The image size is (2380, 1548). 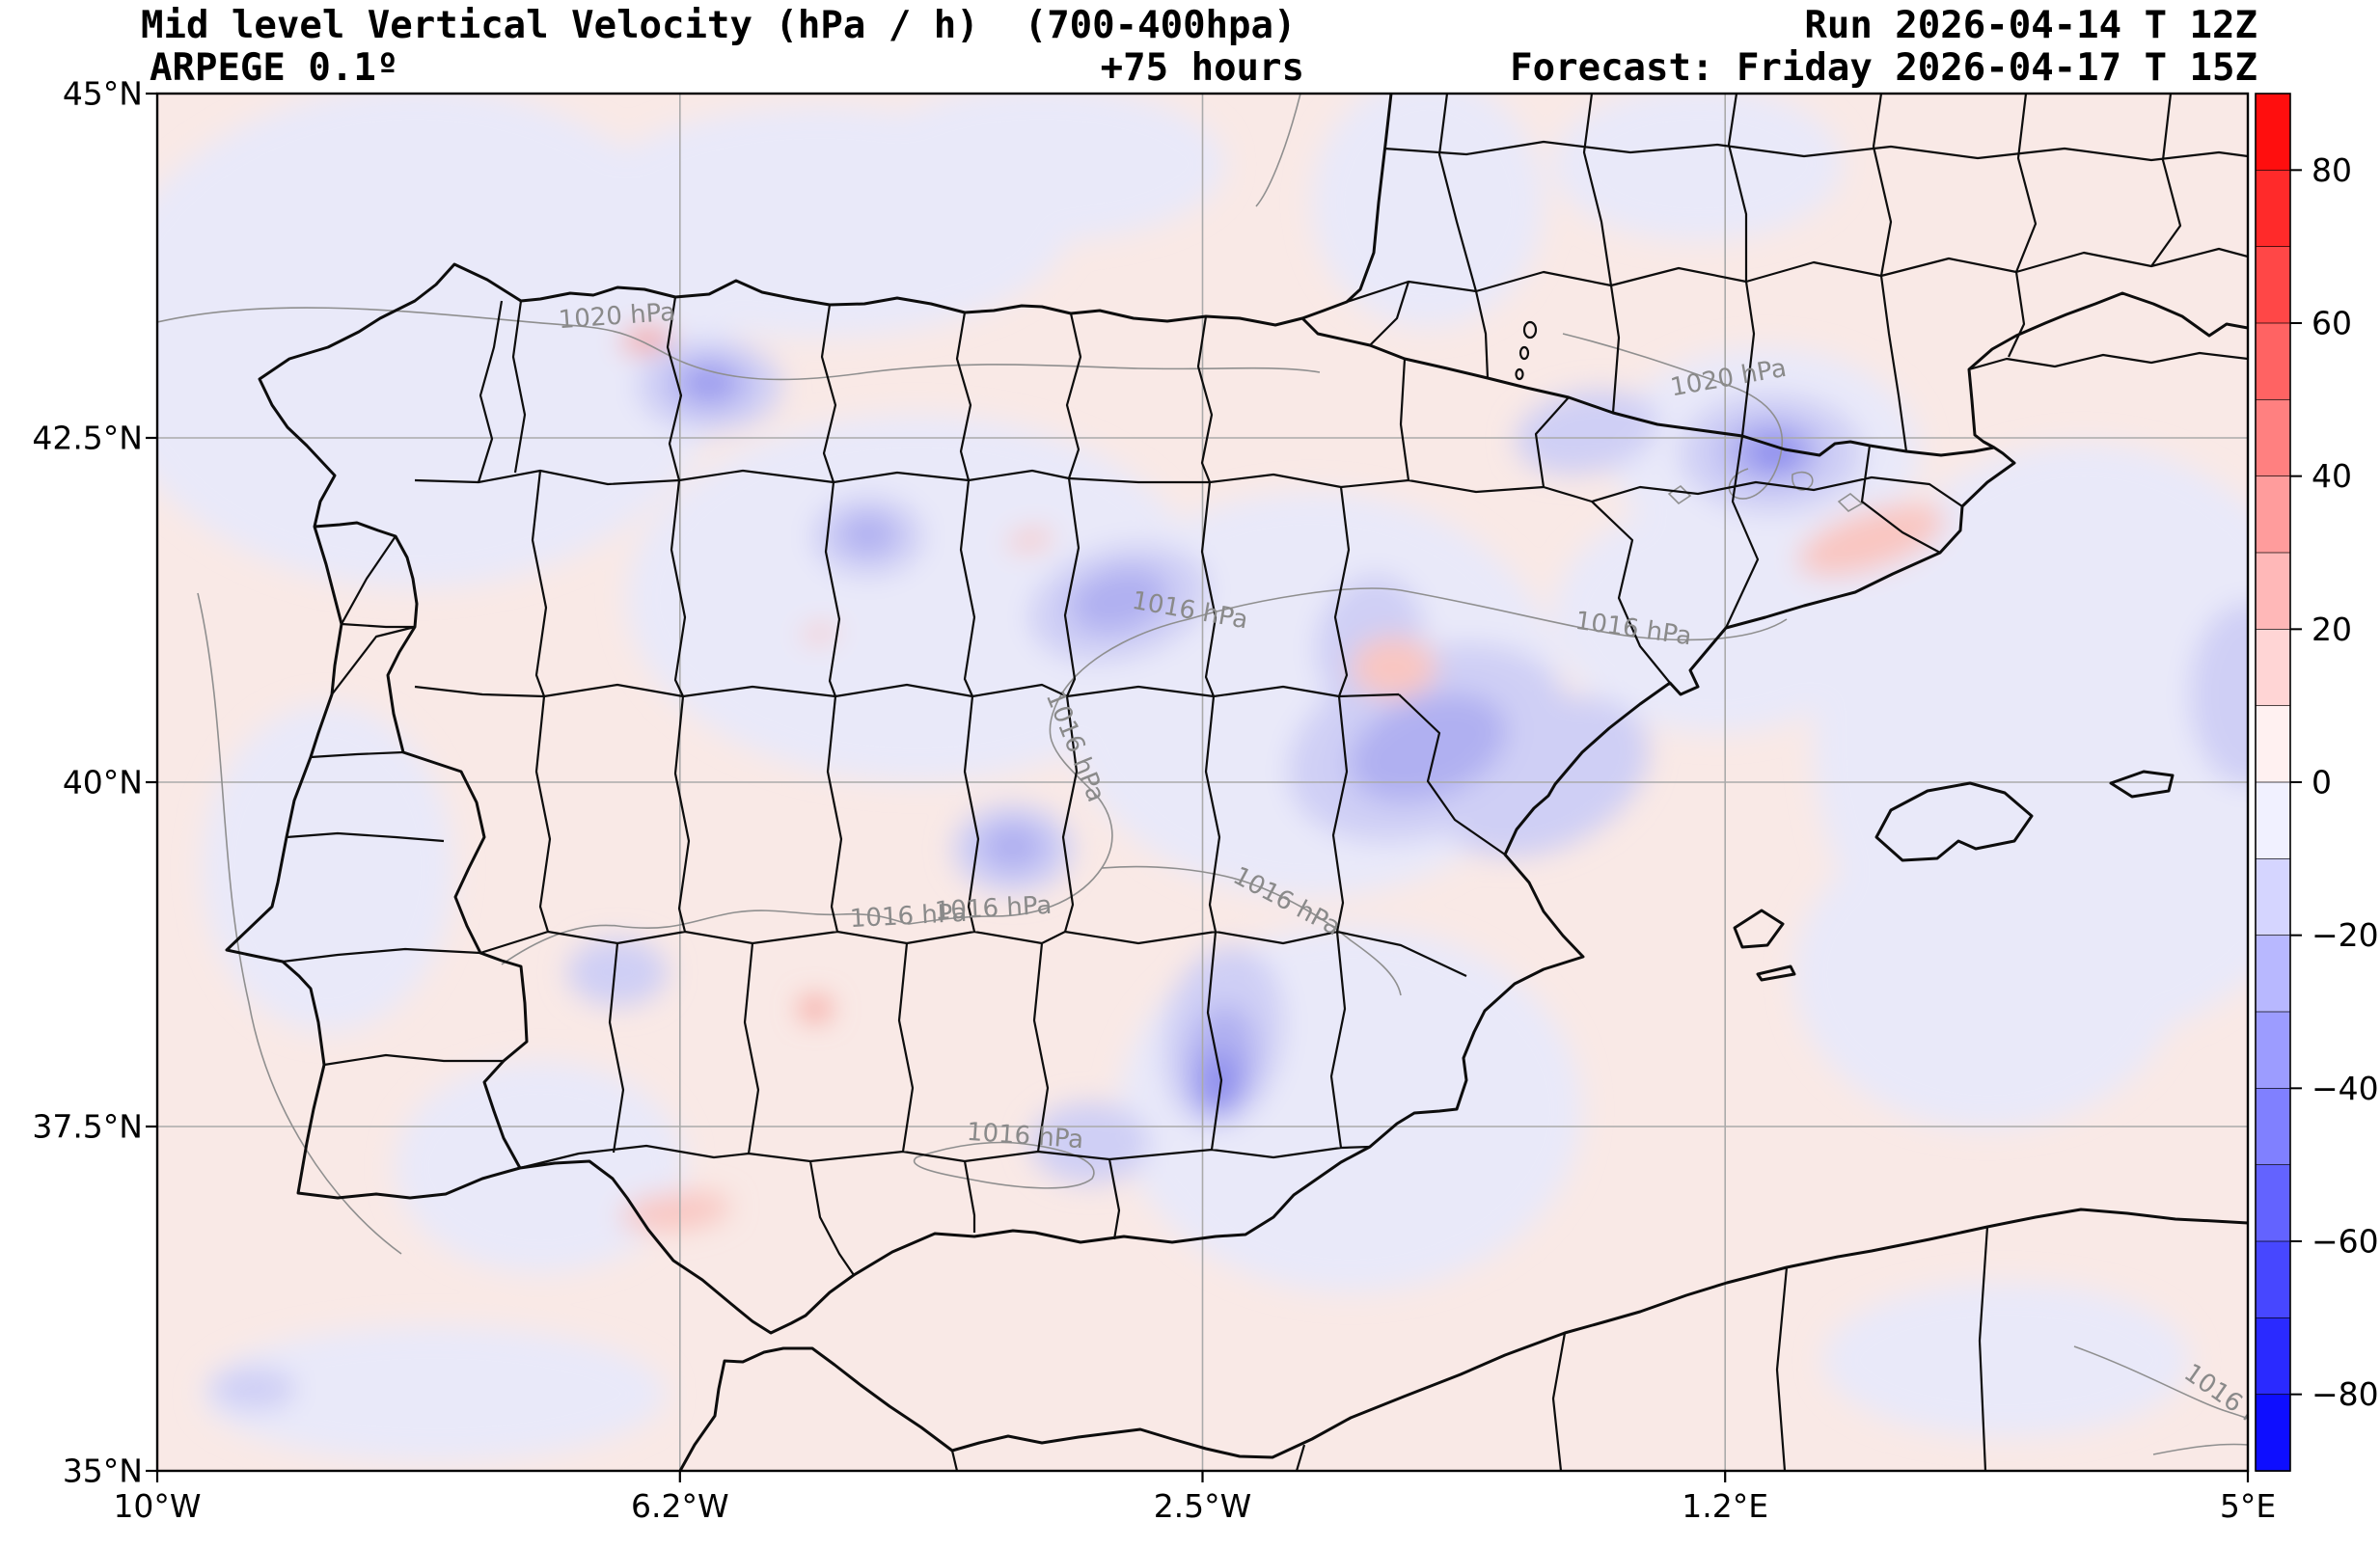 What do you see at coordinates (1725, 1506) in the screenshot?
I see `x-tick-1-2e: 1.2°E` at bounding box center [1725, 1506].